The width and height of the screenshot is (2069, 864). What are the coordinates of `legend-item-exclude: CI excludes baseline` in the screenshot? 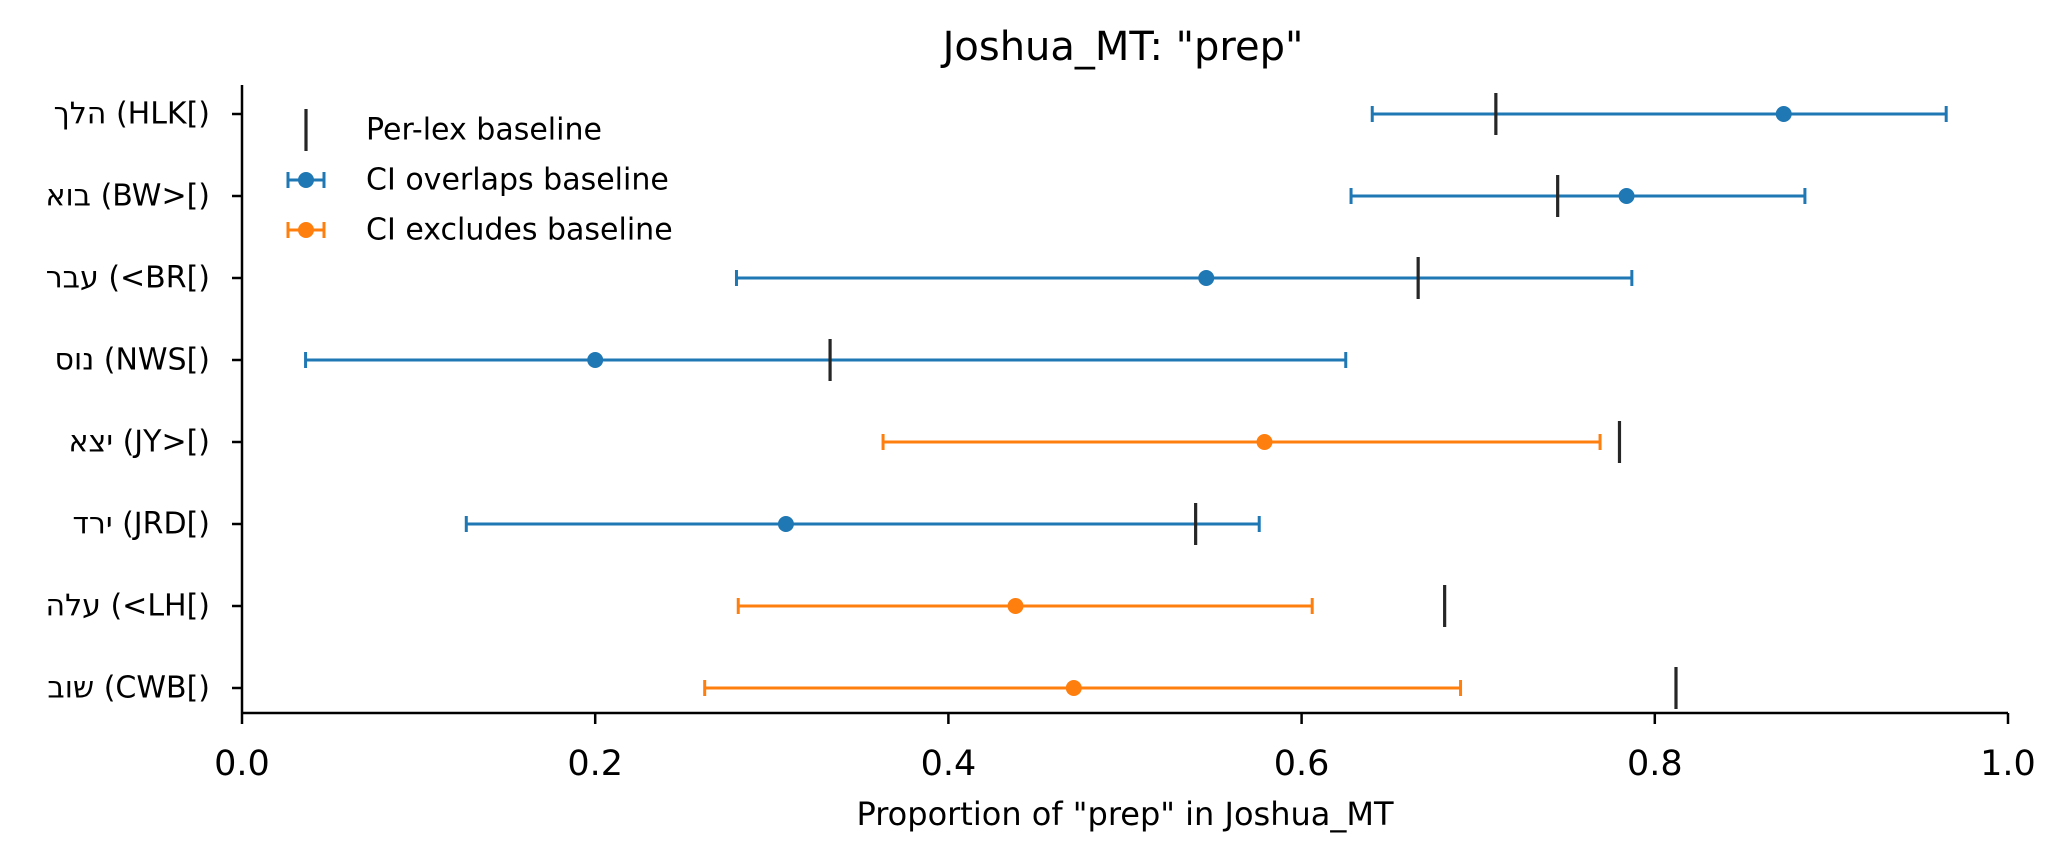 It's located at (479, 230).